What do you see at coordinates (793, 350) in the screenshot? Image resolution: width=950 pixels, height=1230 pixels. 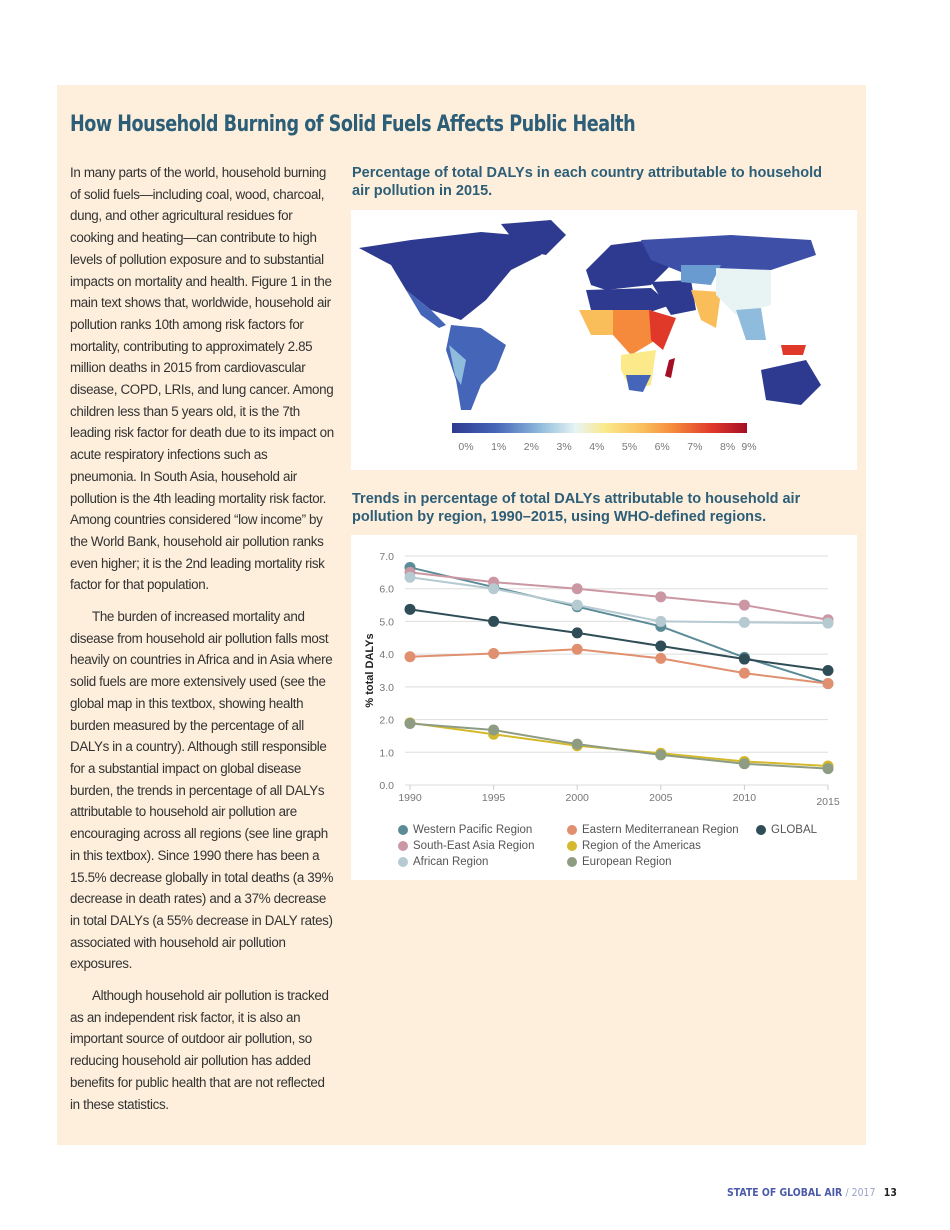 I see `papua` at bounding box center [793, 350].